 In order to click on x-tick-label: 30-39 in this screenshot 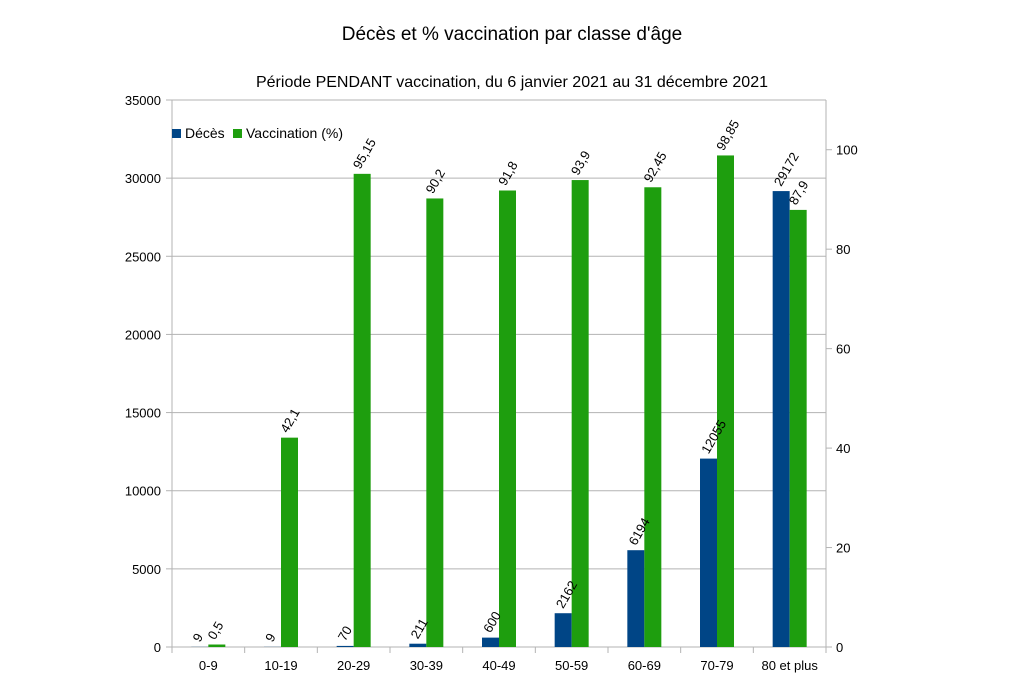, I will do `click(426, 665)`.